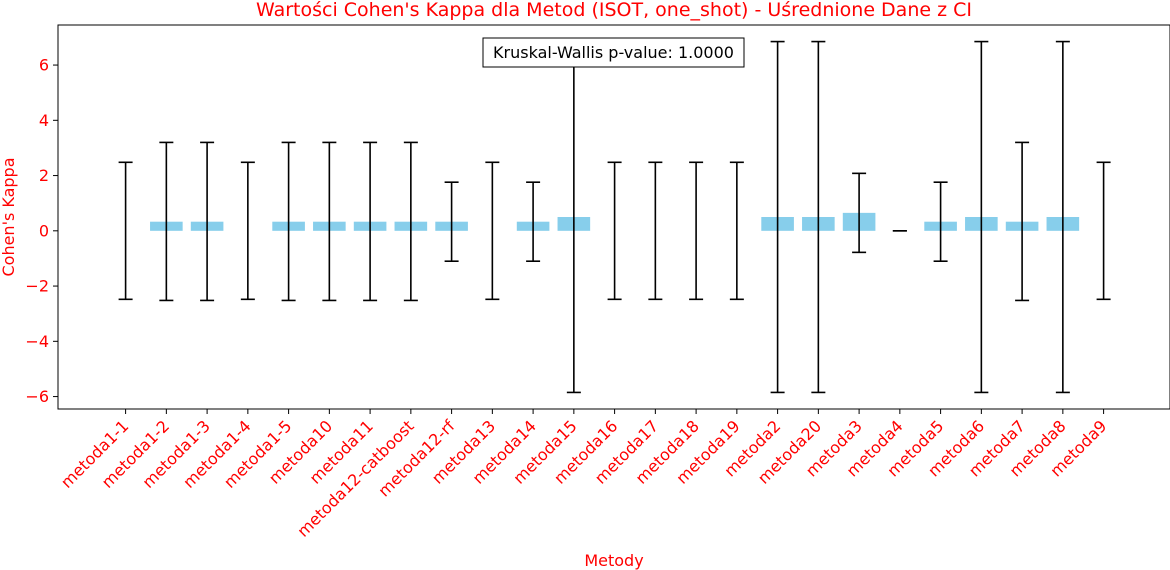  What do you see at coordinates (614, 231) in the screenshot?
I see `error-bar-metoda16` at bounding box center [614, 231].